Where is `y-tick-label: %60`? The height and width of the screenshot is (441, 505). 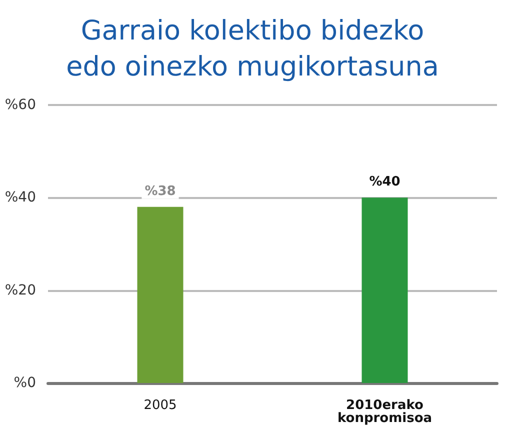
y-tick-label: %60 is located at coordinates (20, 105).